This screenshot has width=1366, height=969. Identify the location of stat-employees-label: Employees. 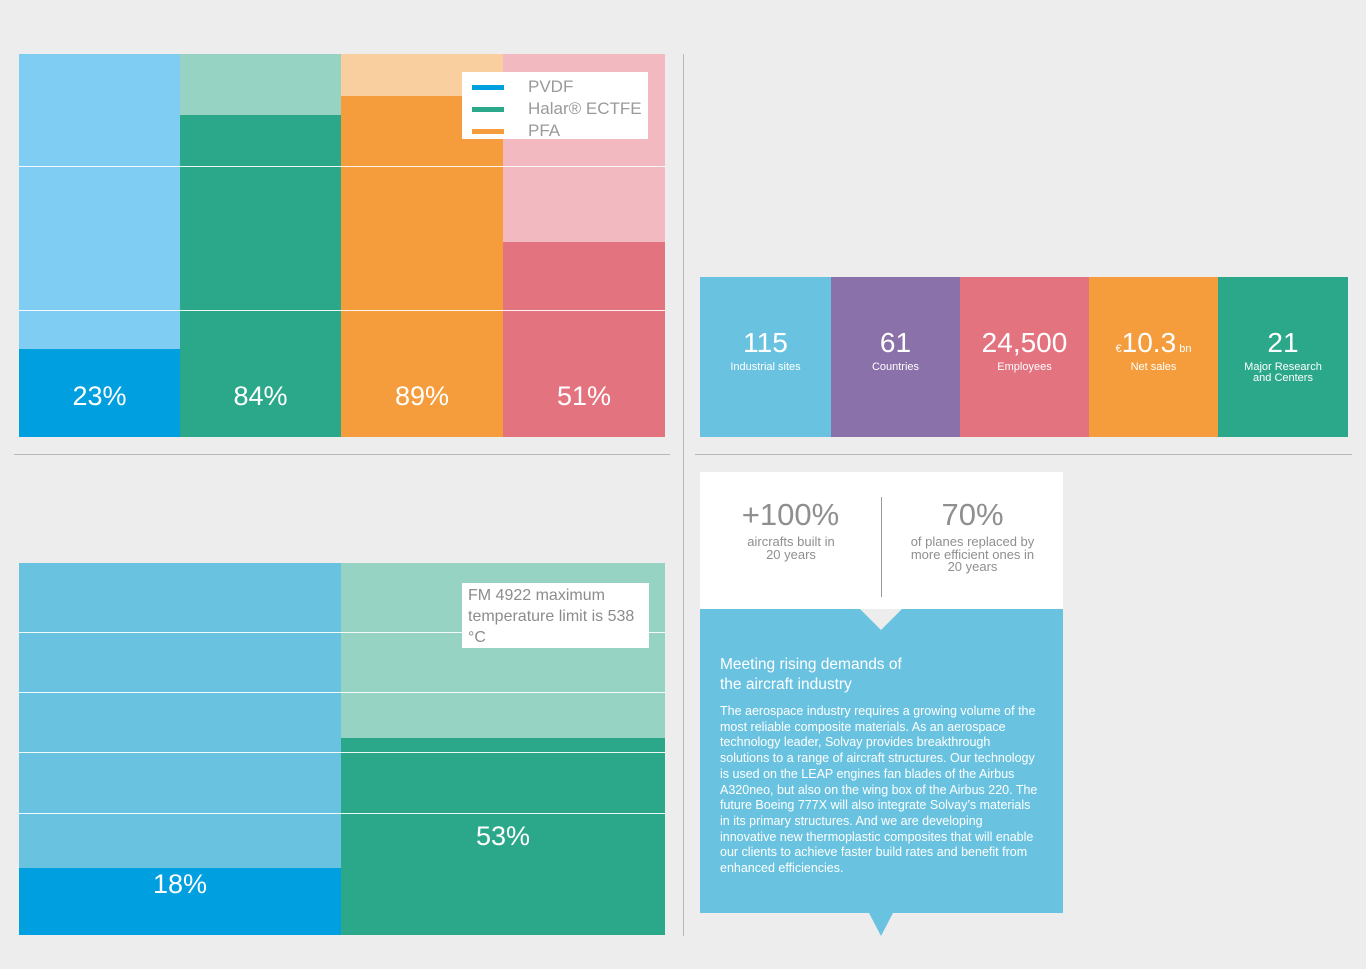
(1024, 367).